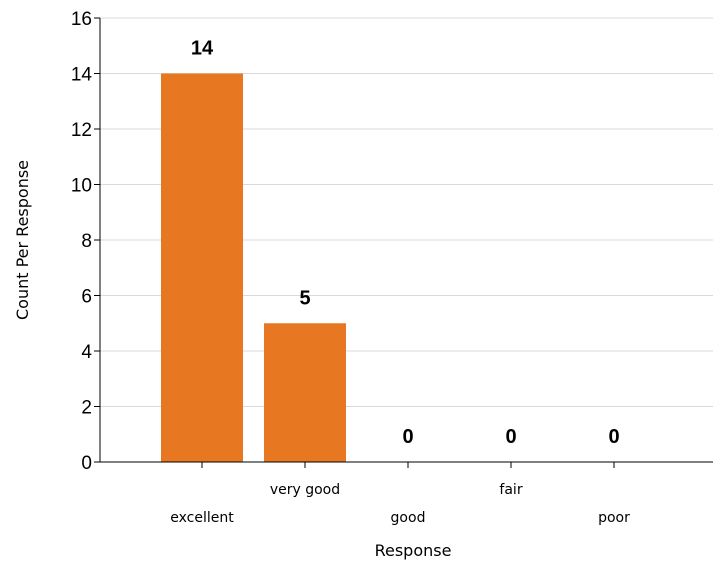 The image size is (713, 564). I want to click on y-tick-label: 0, so click(86, 463).